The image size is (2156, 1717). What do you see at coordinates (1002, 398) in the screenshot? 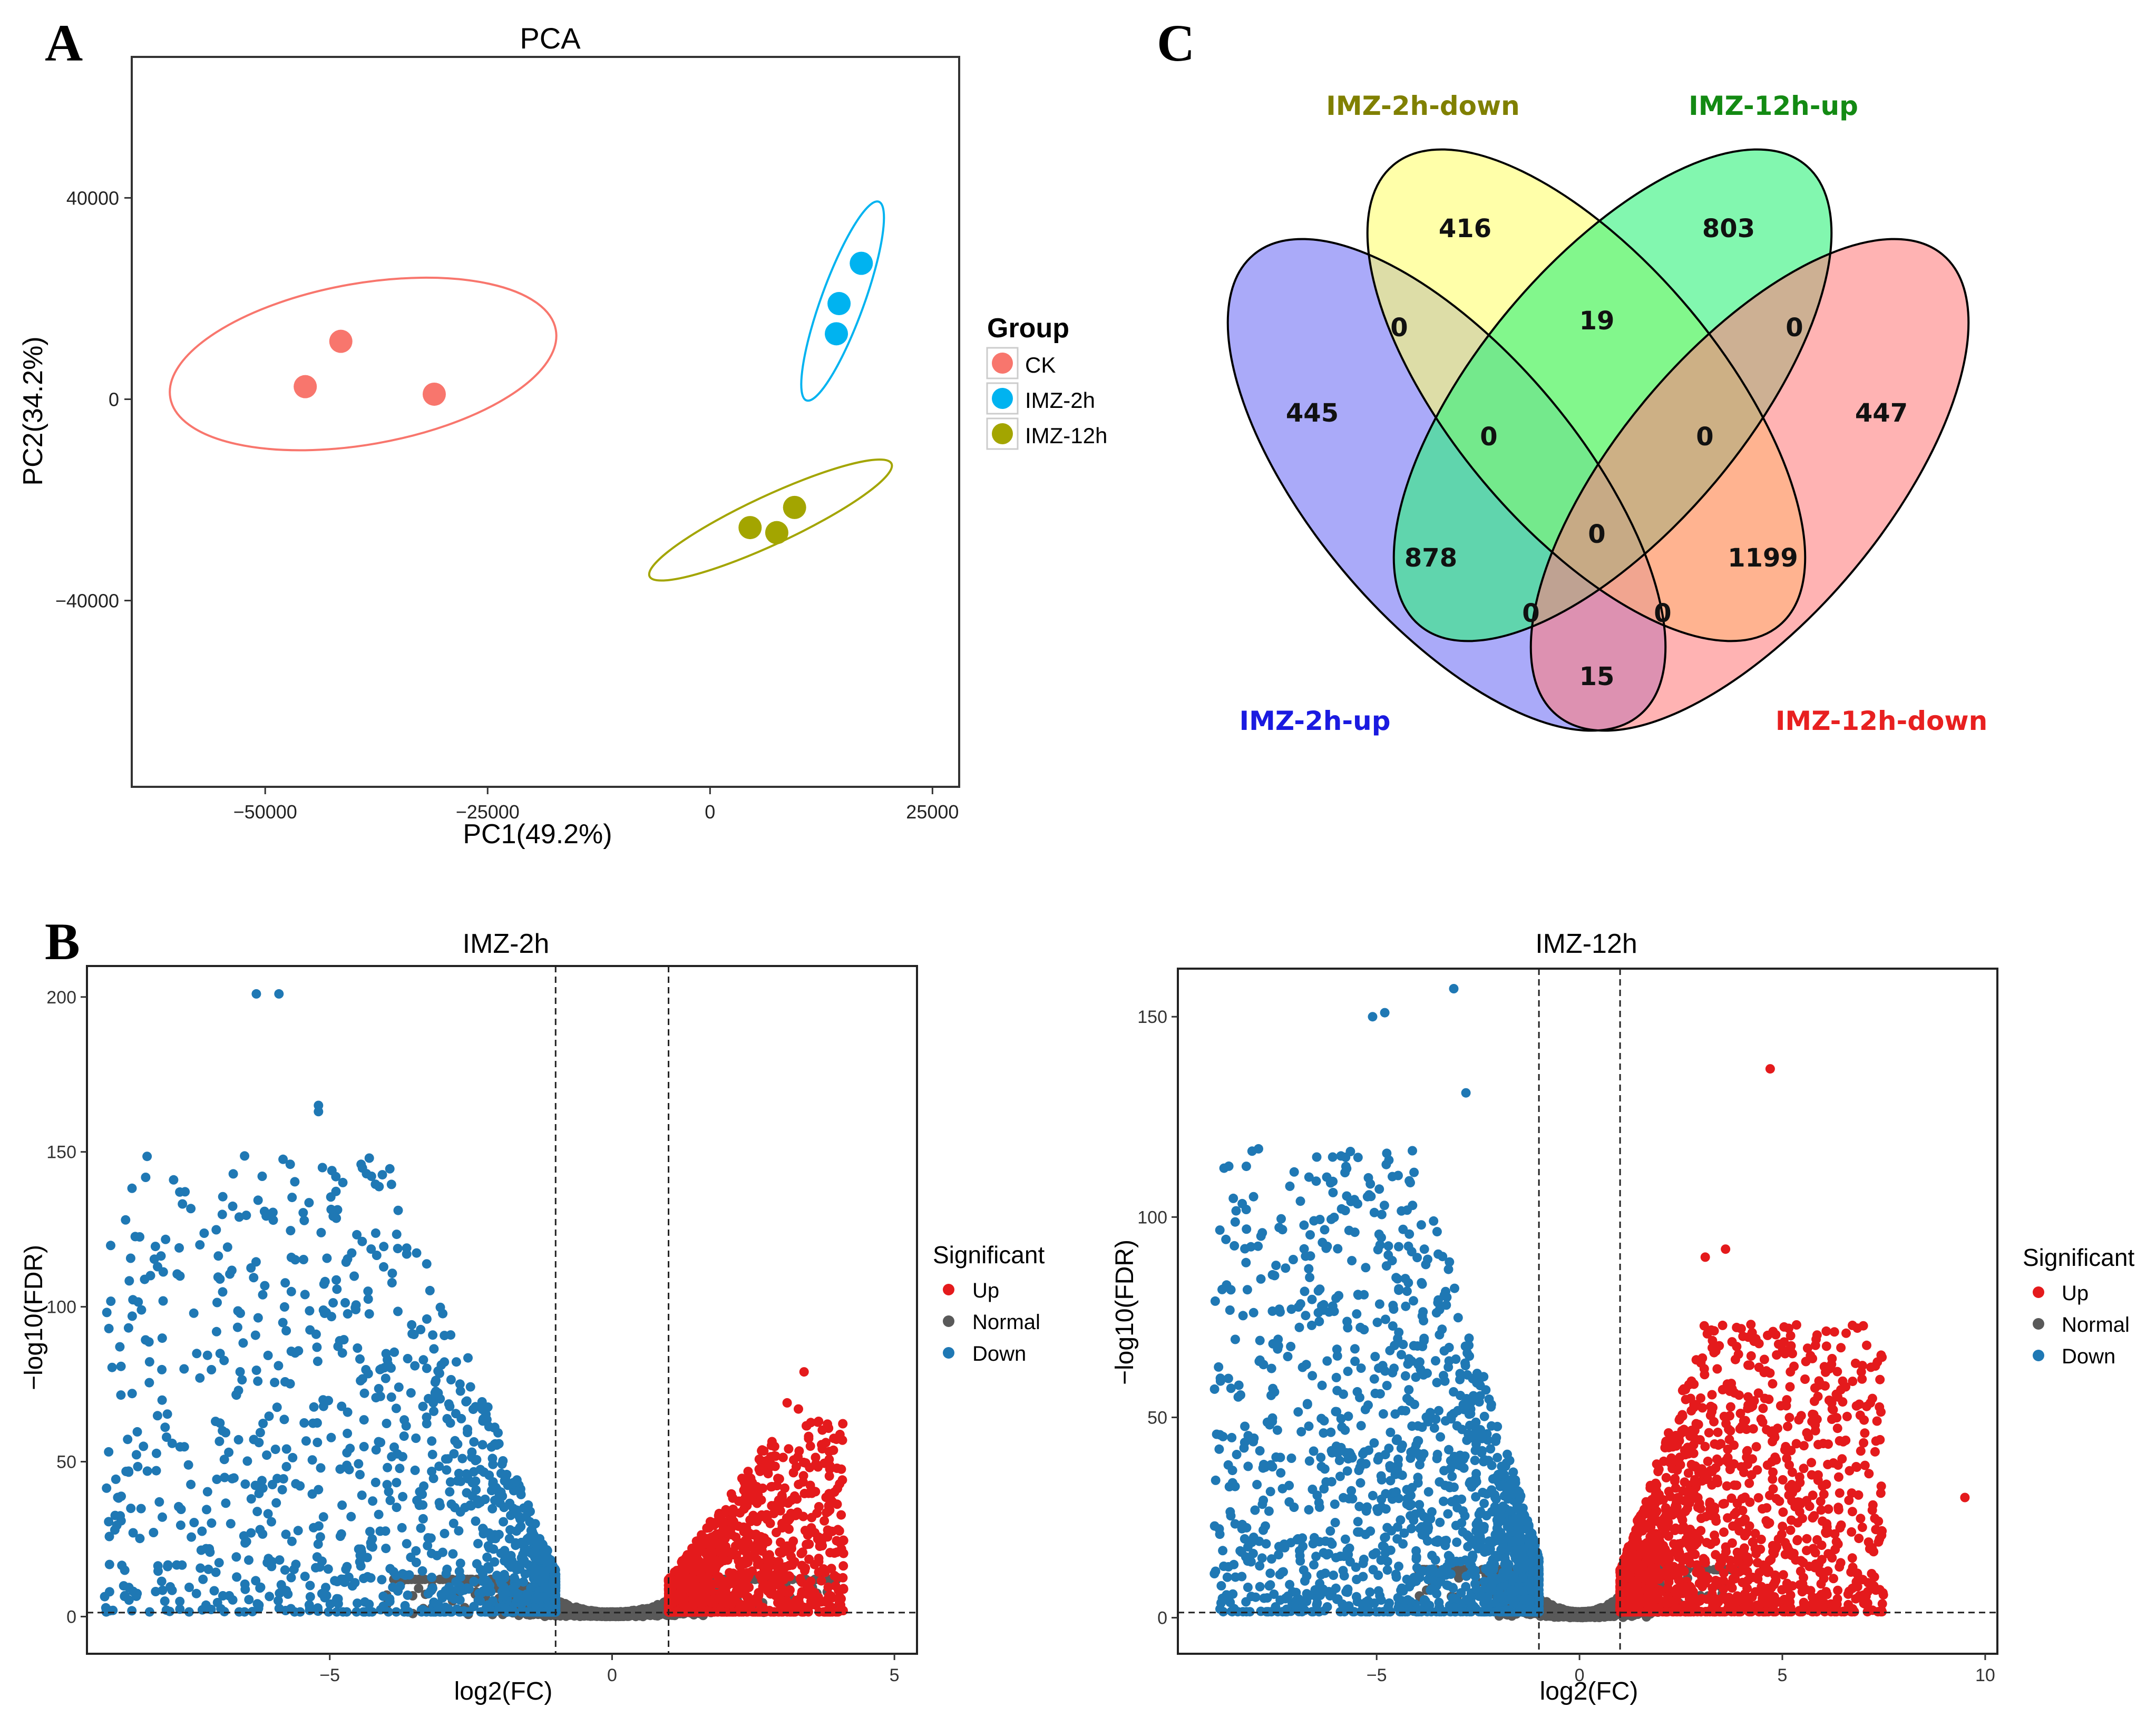
I see `legend-dot-imz-2h` at bounding box center [1002, 398].